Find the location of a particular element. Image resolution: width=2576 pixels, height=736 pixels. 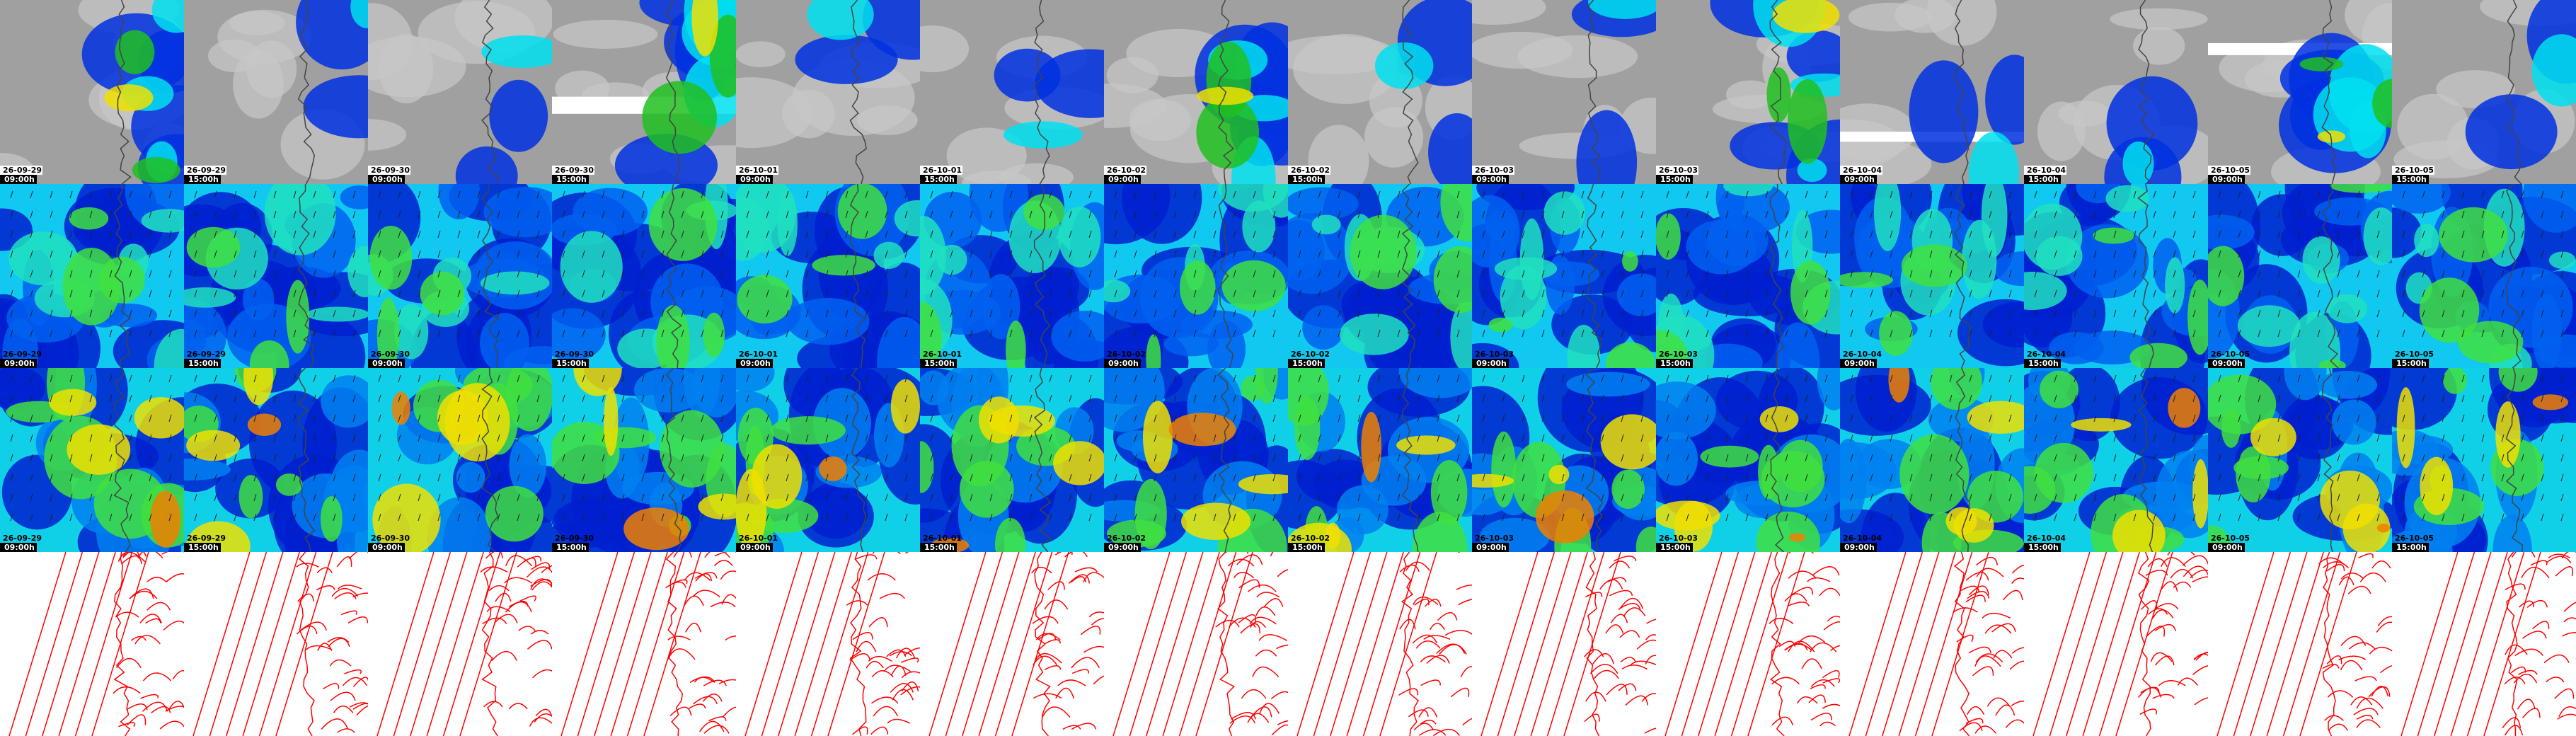

date-label: 26-10-03 is located at coordinates (1678, 355).